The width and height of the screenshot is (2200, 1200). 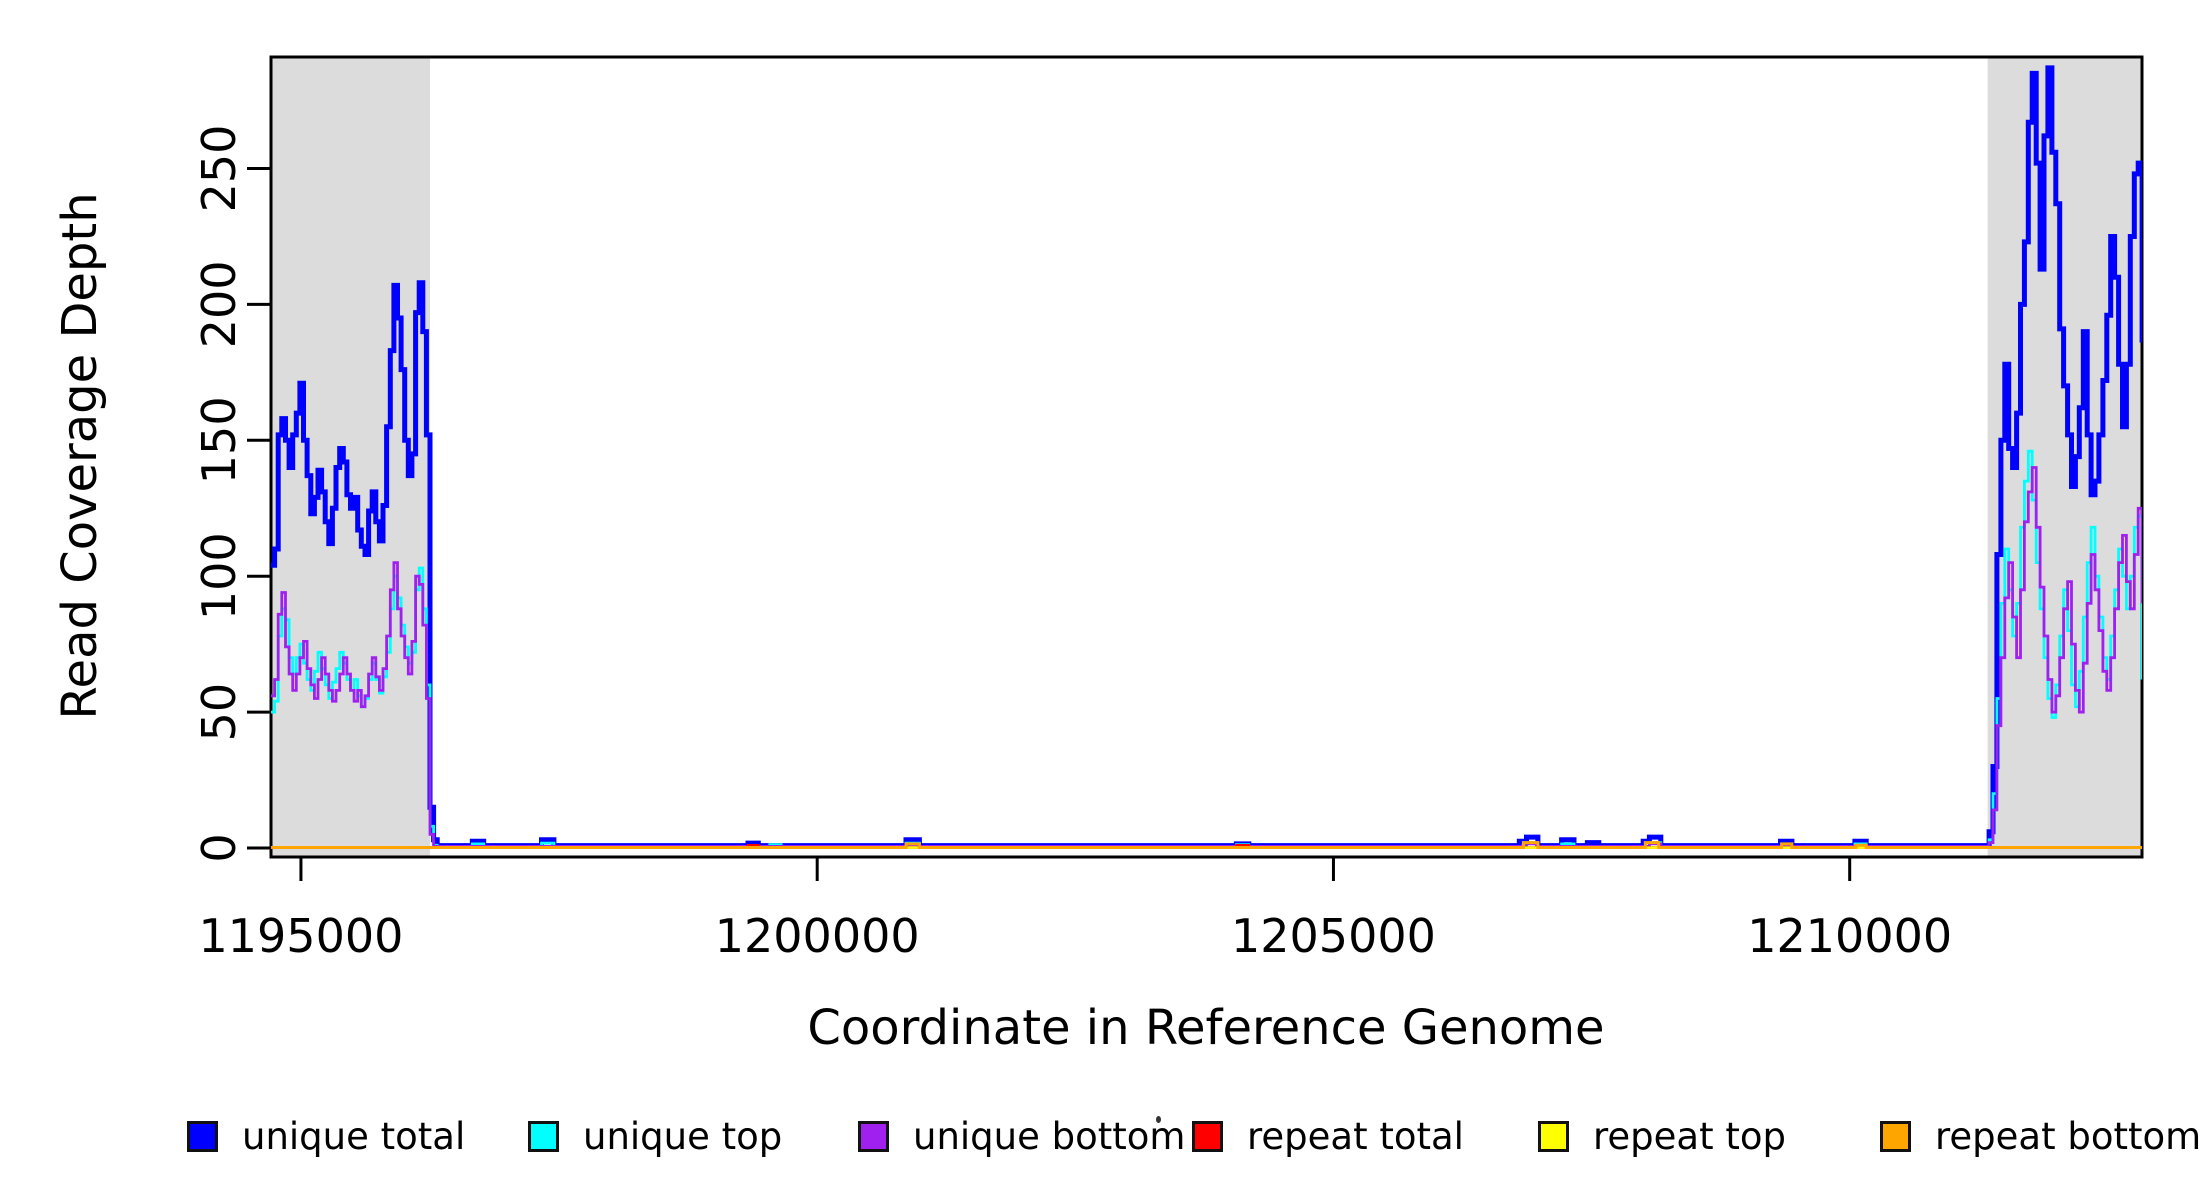 I want to click on legend-item-unique-total: unique total, so click(x=326, y=1136).